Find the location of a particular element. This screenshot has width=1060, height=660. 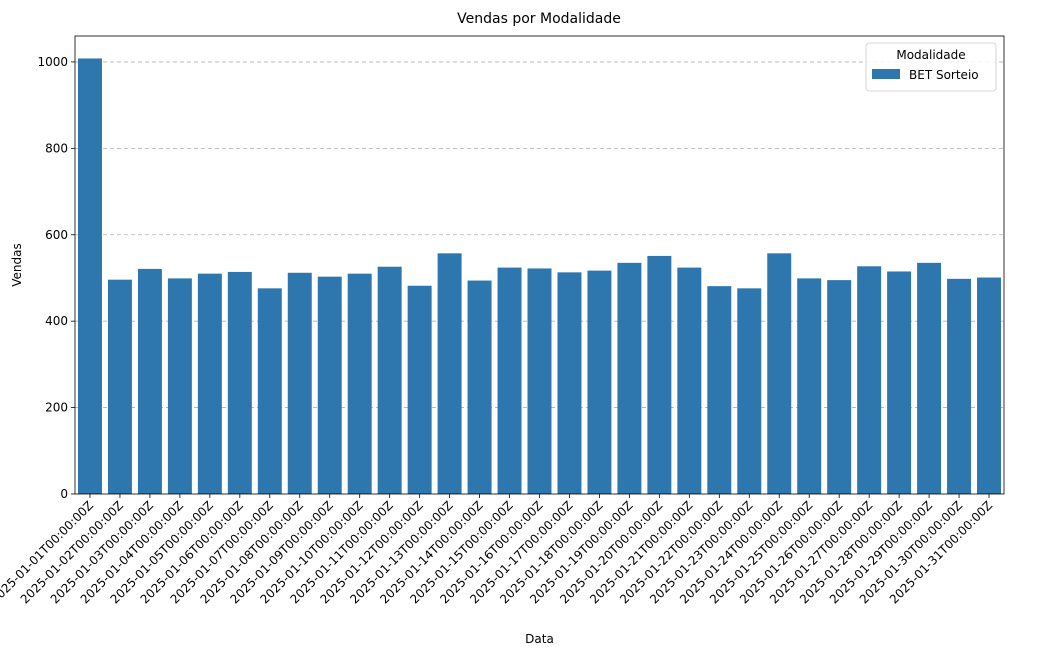

x-axis-title: Data is located at coordinates (539, 639).